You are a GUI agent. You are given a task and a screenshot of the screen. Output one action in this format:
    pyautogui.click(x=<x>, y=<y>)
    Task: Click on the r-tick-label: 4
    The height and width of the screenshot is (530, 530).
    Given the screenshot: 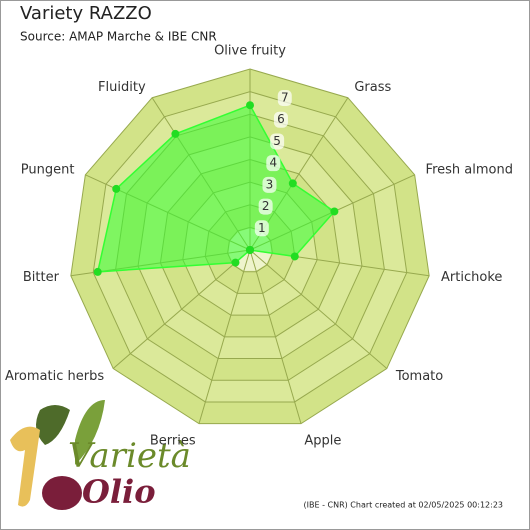 What is the action you would take?
    pyautogui.click(x=273, y=163)
    